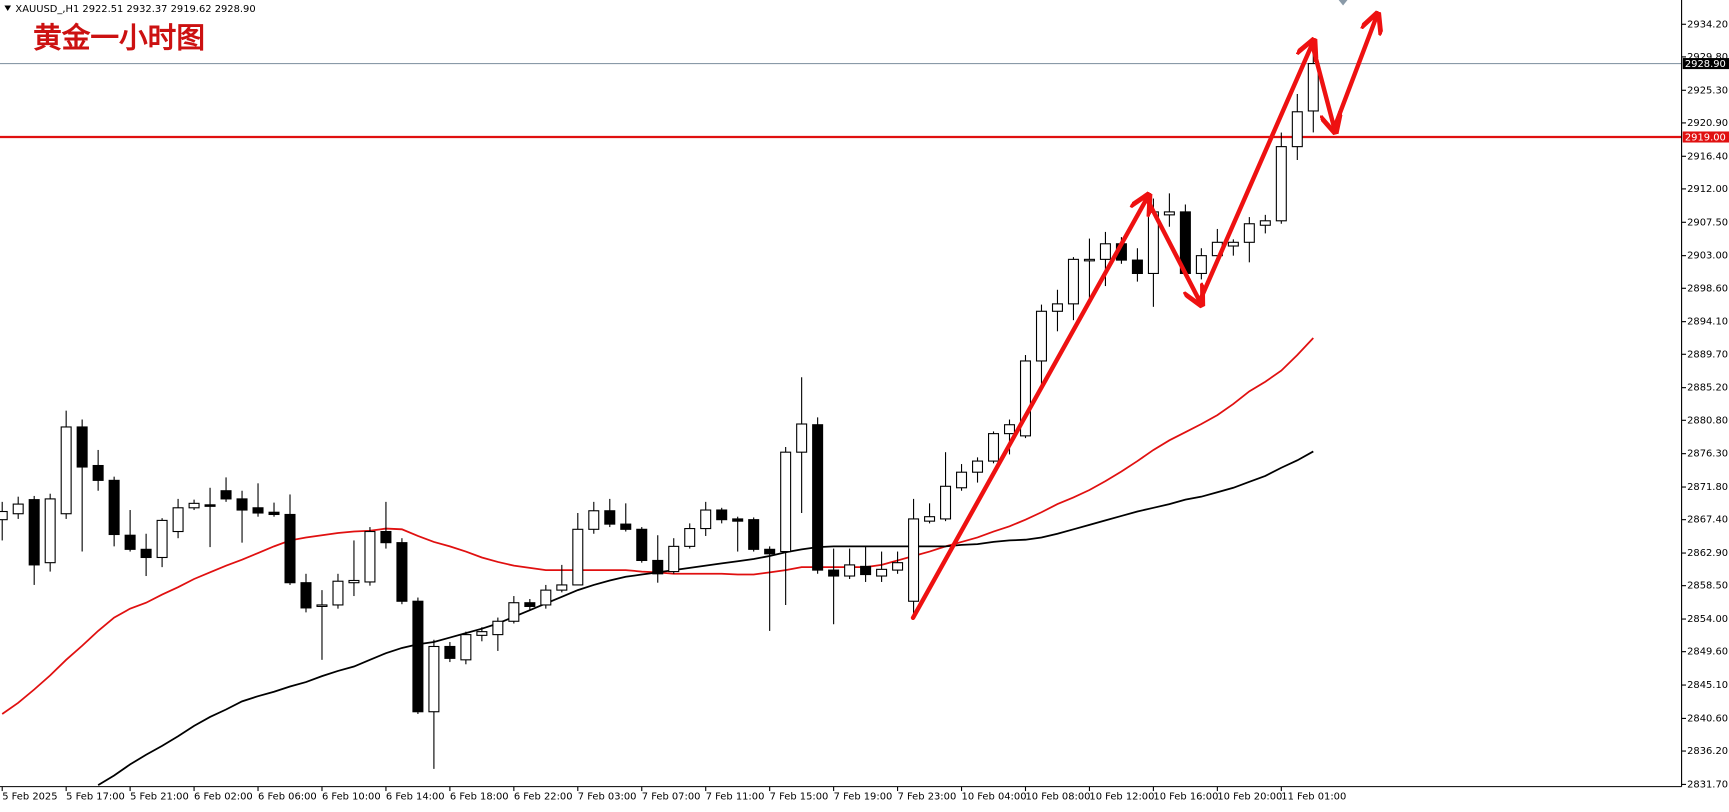  Describe the element at coordinates (1707, 784) in the screenshot. I see `y-tick-label: 2831.70` at that location.